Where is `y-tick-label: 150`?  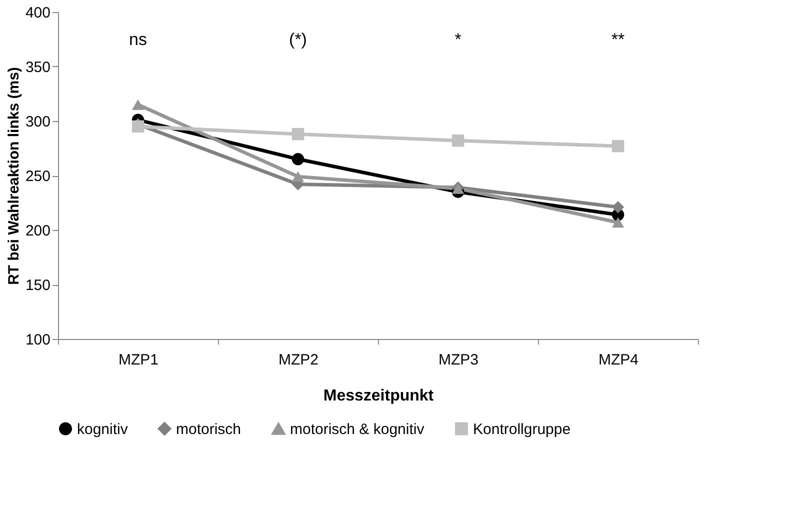
y-tick-label: 150 is located at coordinates (37, 285).